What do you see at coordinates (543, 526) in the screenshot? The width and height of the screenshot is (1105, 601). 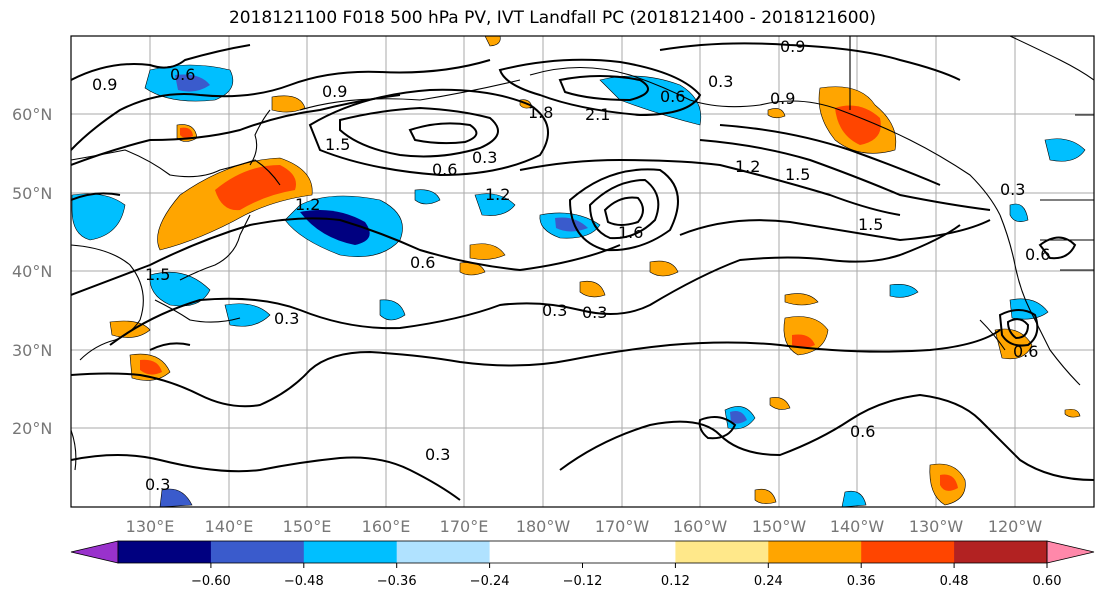 I see `lon-label: 180°W` at bounding box center [543, 526].